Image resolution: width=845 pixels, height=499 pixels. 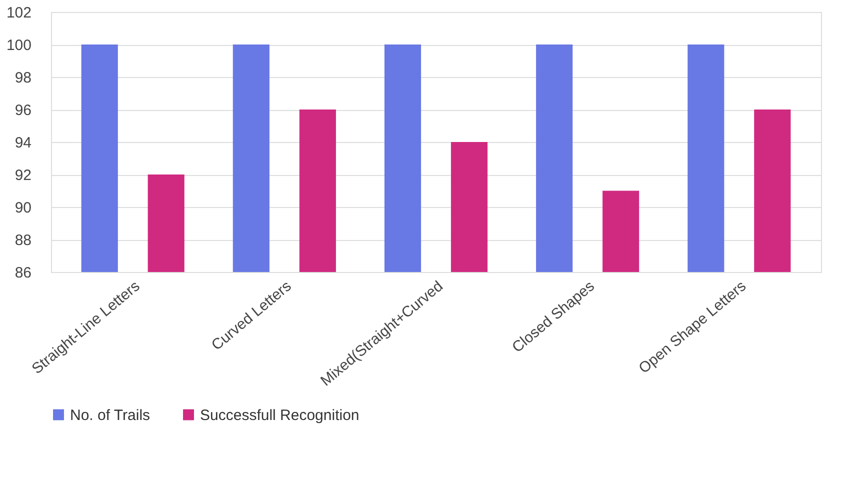 I want to click on y-tick-label: 98, so click(x=23, y=78).